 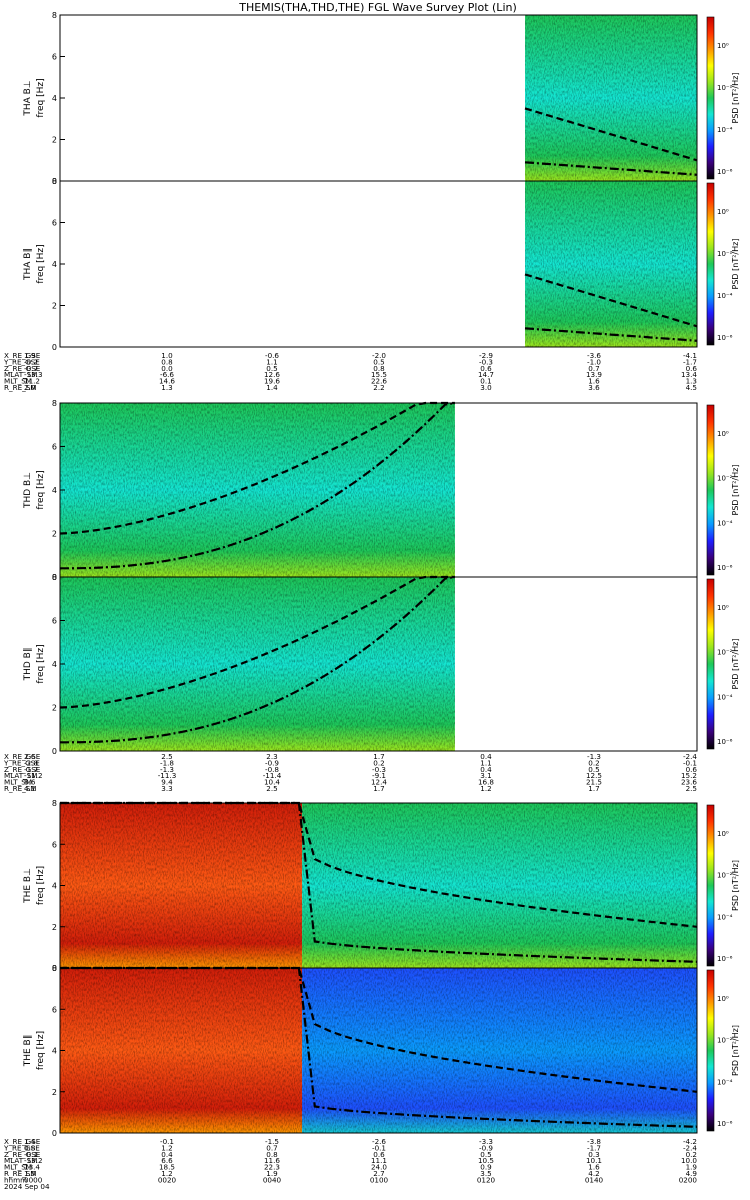 What do you see at coordinates (31, 762) in the screenshot?
I see `ephemeris-value: -2.8` at bounding box center [31, 762].